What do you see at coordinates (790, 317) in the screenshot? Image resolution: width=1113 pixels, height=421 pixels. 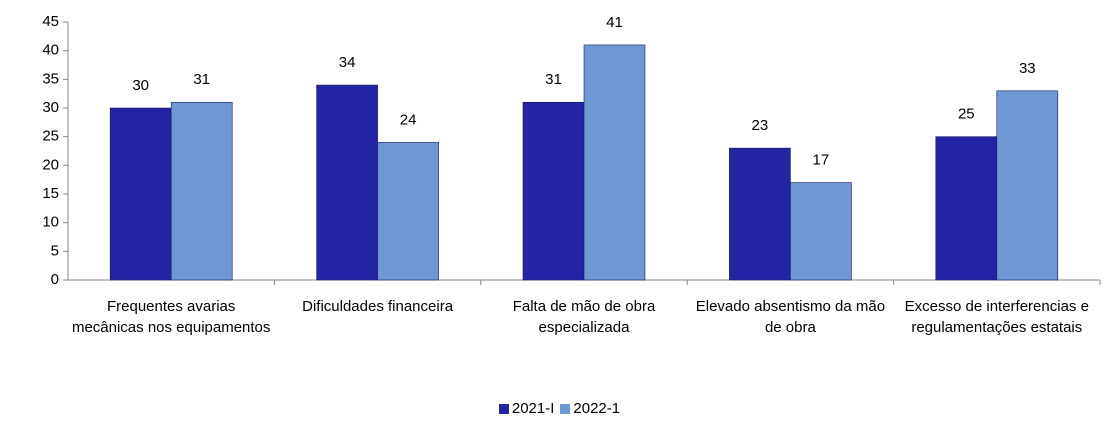 I see `x-tick-label: Elevado absentismo da mão de obra` at bounding box center [790, 317].